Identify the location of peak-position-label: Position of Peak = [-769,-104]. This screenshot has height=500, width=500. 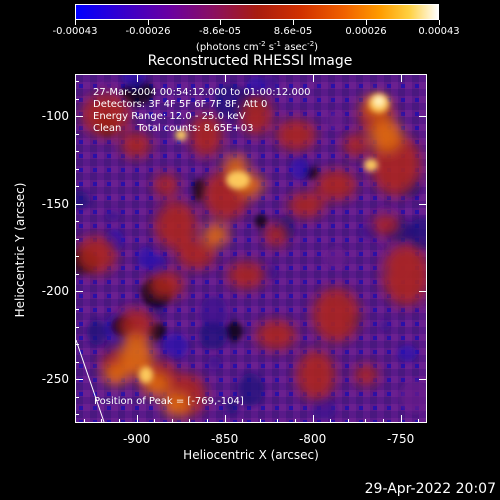
(169, 401).